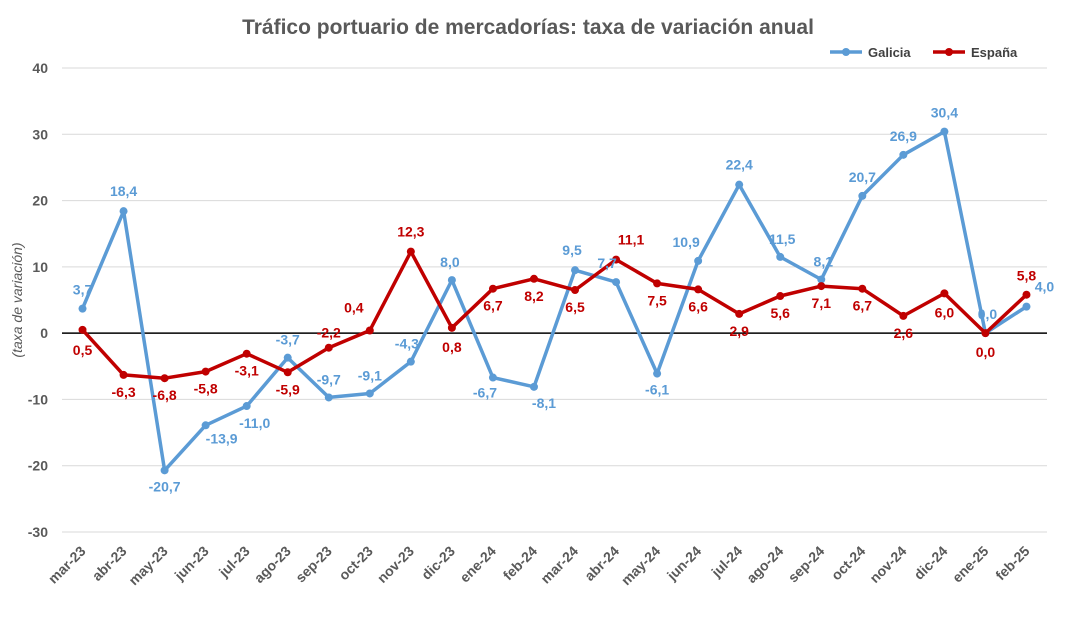 The image size is (1072, 621). Describe the element at coordinates (572, 250) in the screenshot. I see `data-label: 9,5` at that location.